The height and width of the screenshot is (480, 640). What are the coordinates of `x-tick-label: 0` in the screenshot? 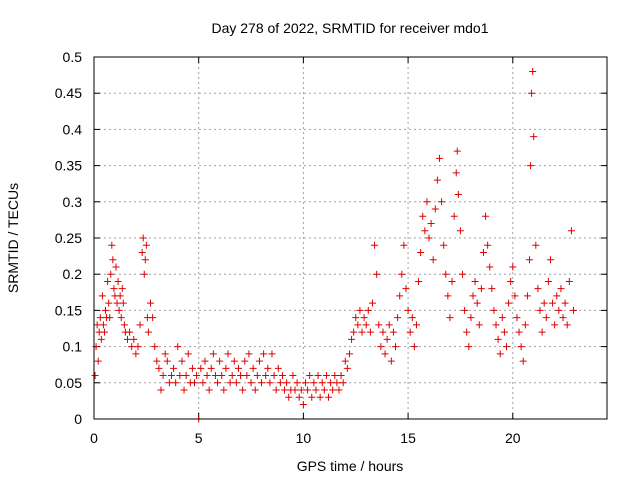 It's located at (94, 438).